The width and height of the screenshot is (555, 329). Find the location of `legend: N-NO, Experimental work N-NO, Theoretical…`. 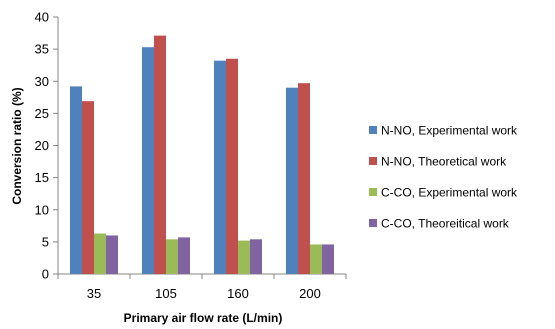

legend: N-NO, Experimental work N-NO, Theoretical… is located at coordinates (443, 177).